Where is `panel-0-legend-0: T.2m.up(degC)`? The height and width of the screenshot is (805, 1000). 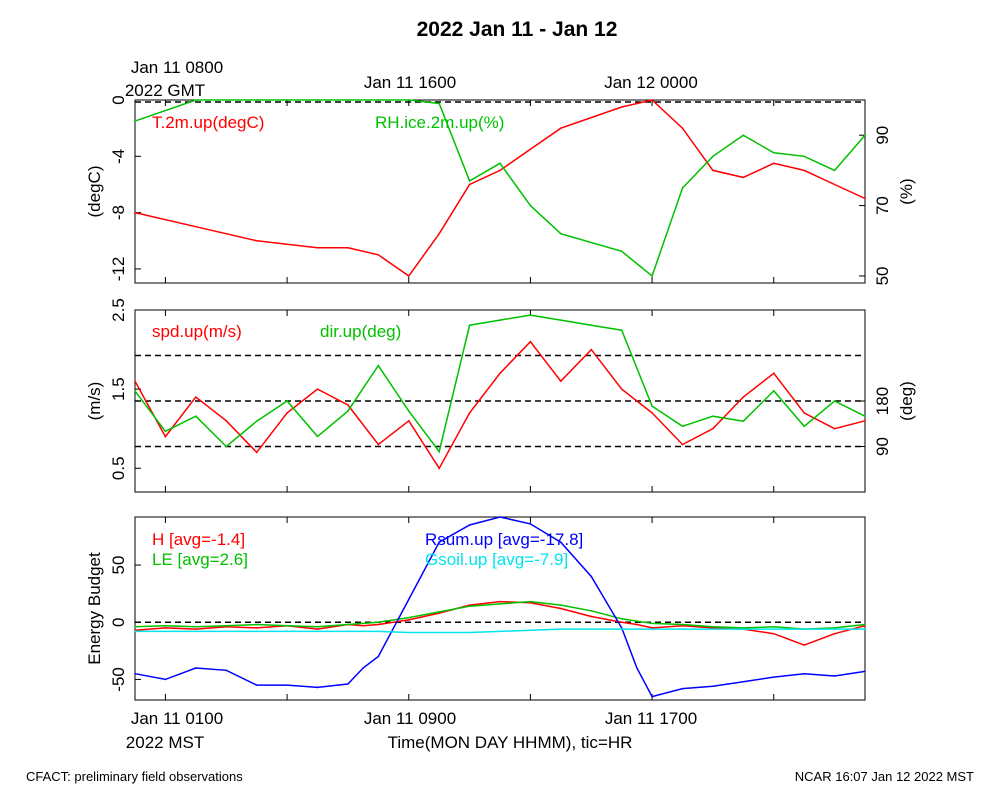
panel-0-legend-0: T.2m.up(degC) is located at coordinates (208, 122).